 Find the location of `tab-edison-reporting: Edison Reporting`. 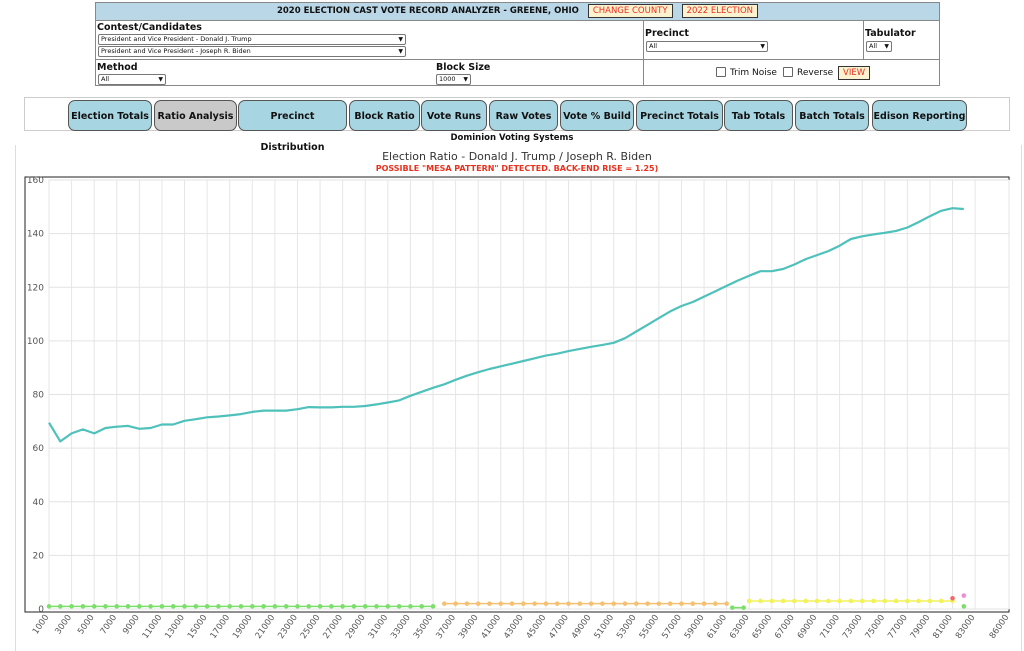

tab-edison-reporting: Edison Reporting is located at coordinates (919, 115).